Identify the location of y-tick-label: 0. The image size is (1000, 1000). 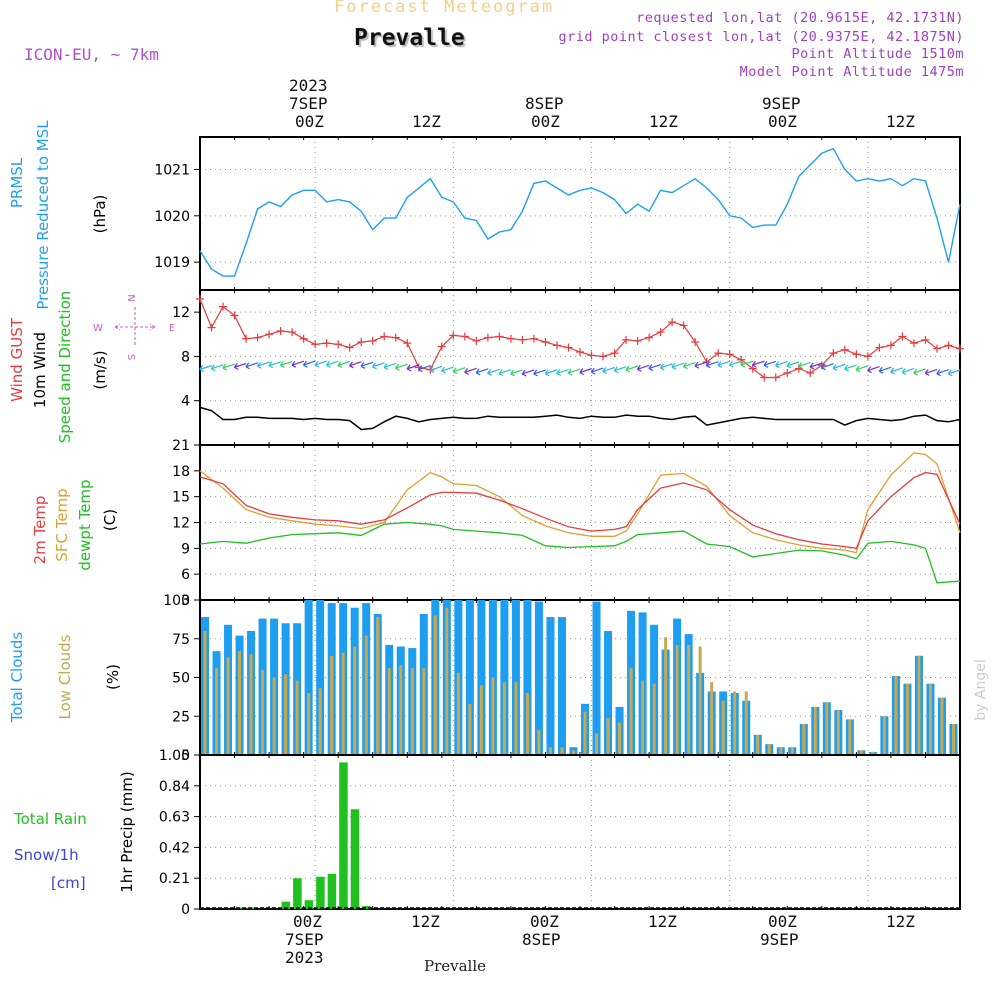
(185, 756).